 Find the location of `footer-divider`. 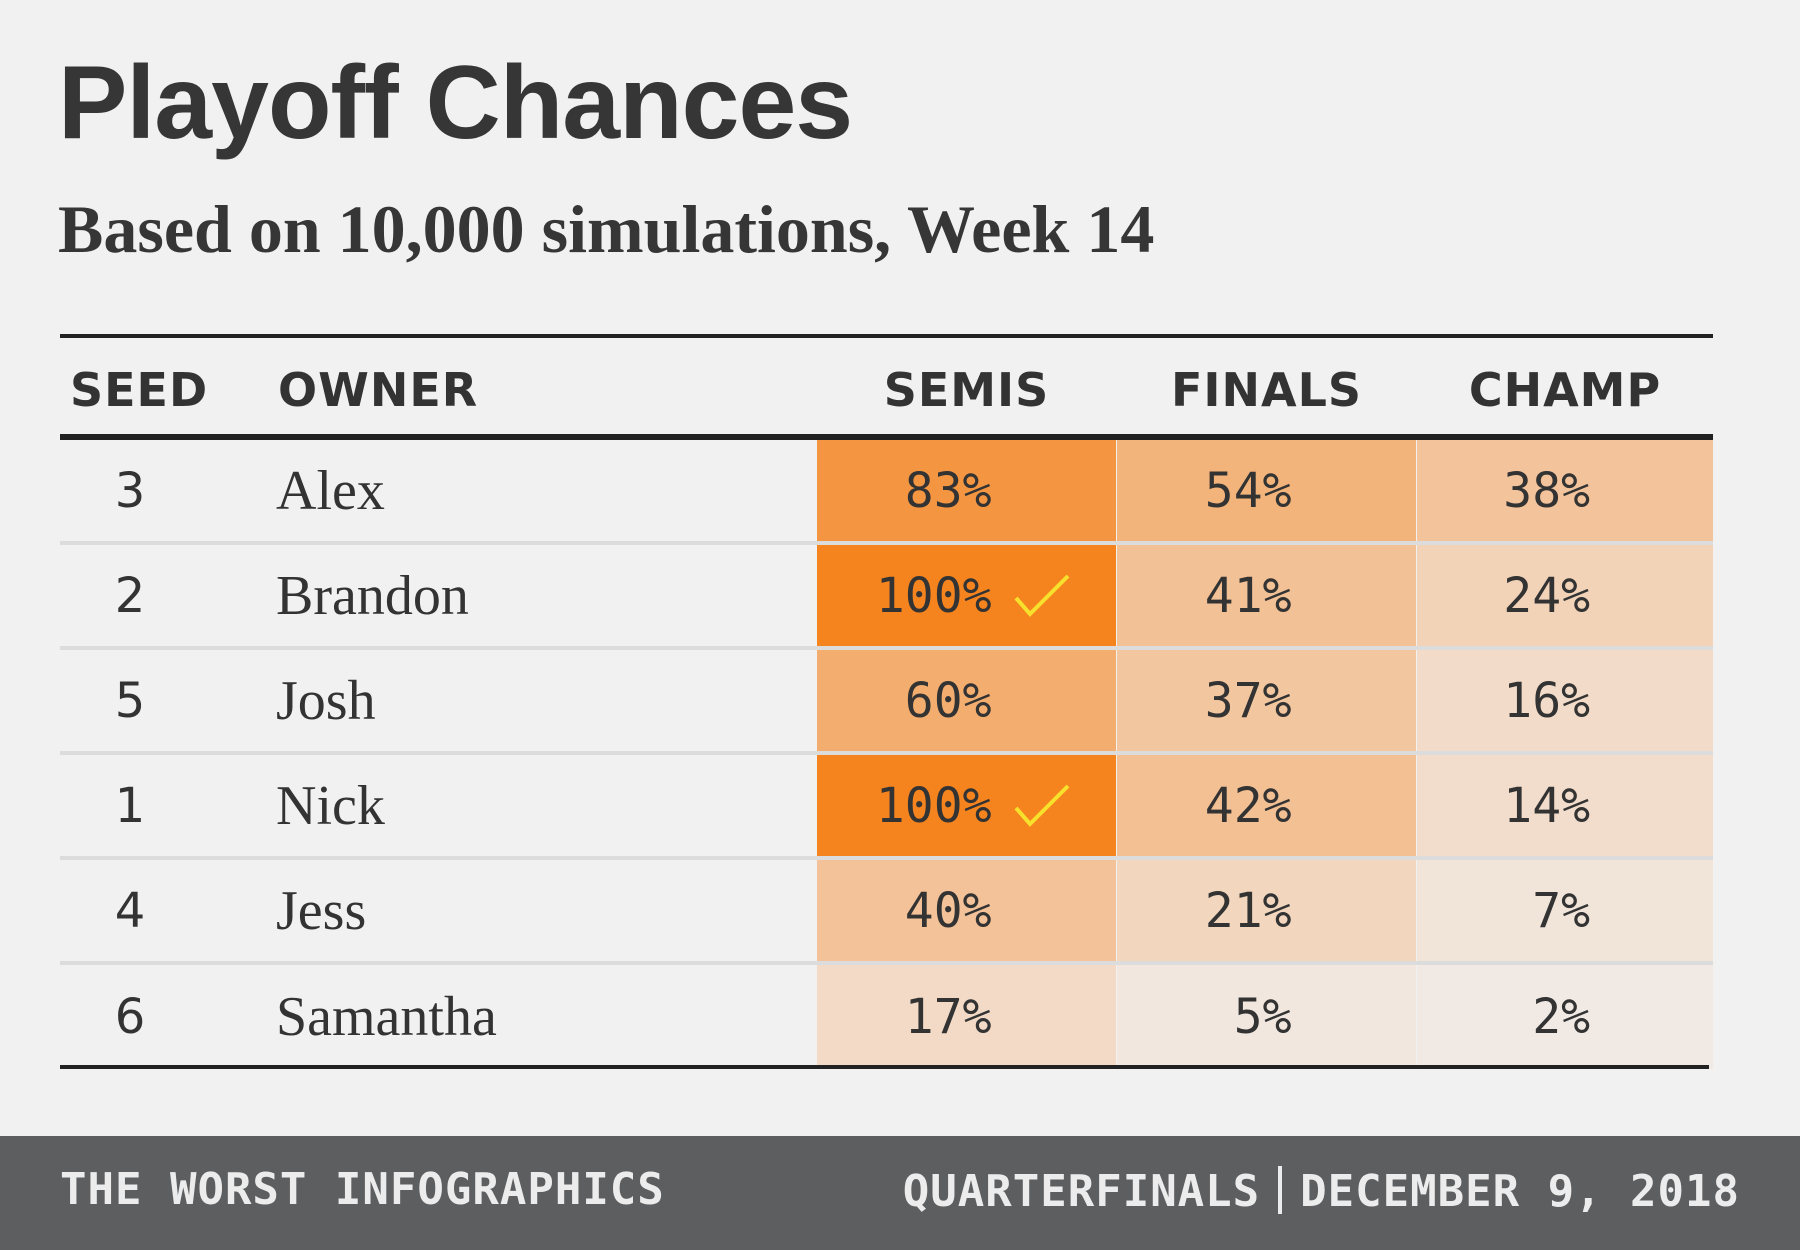

footer-divider is located at coordinates (1280, 1190).